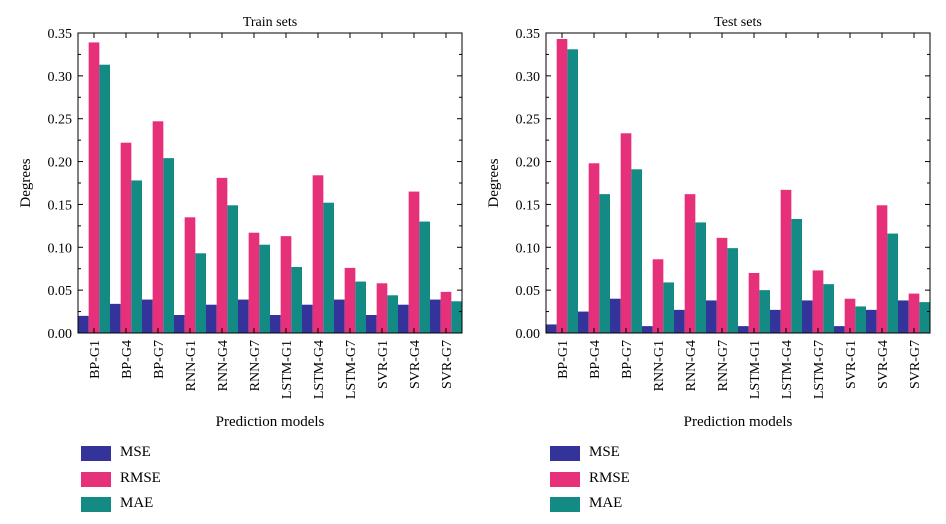  Describe the element at coordinates (270, 422) in the screenshot. I see `x-axis-label: Prediction models` at that location.